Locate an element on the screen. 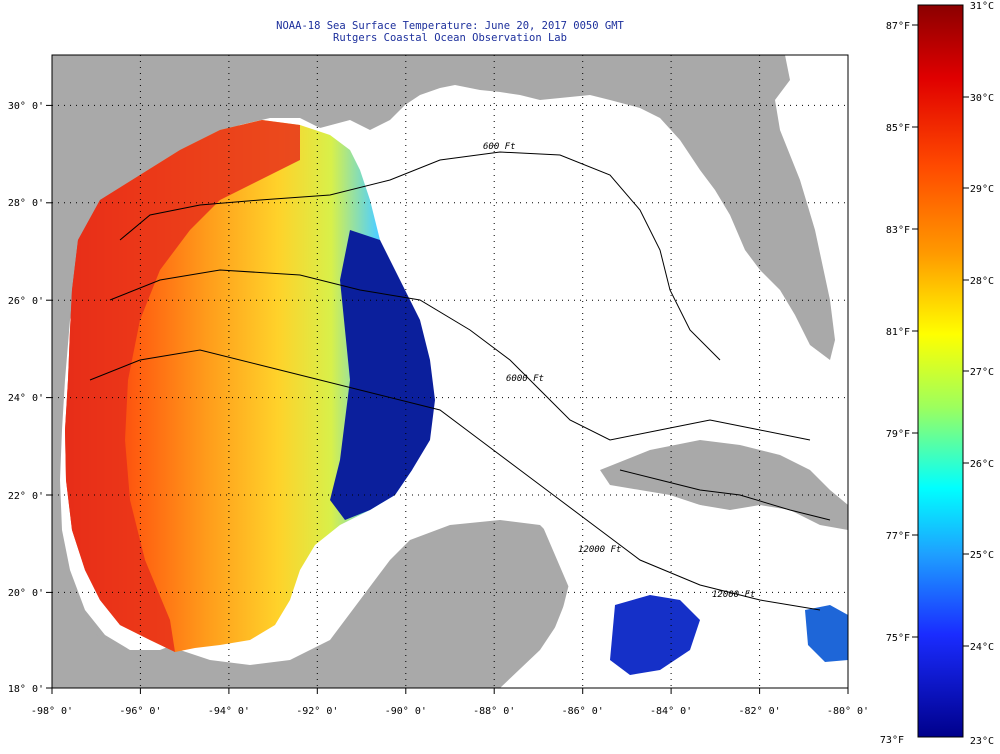  x-tick-label: -82° 0' is located at coordinates (760, 711).